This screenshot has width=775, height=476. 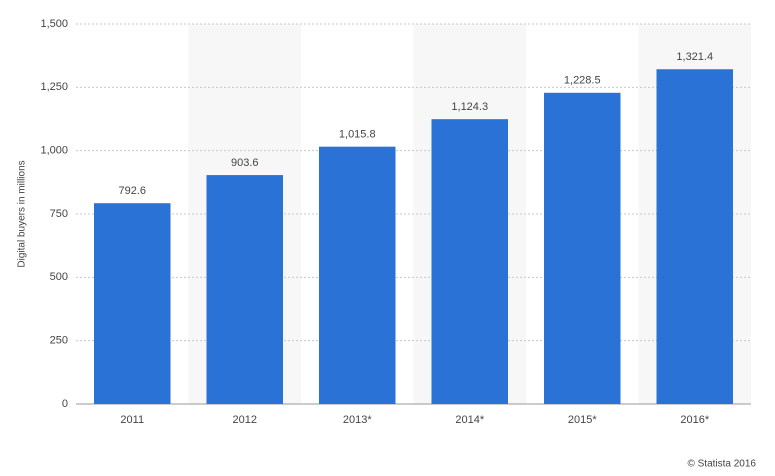 What do you see at coordinates (245, 163) in the screenshot?
I see `value-label: 903.6` at bounding box center [245, 163].